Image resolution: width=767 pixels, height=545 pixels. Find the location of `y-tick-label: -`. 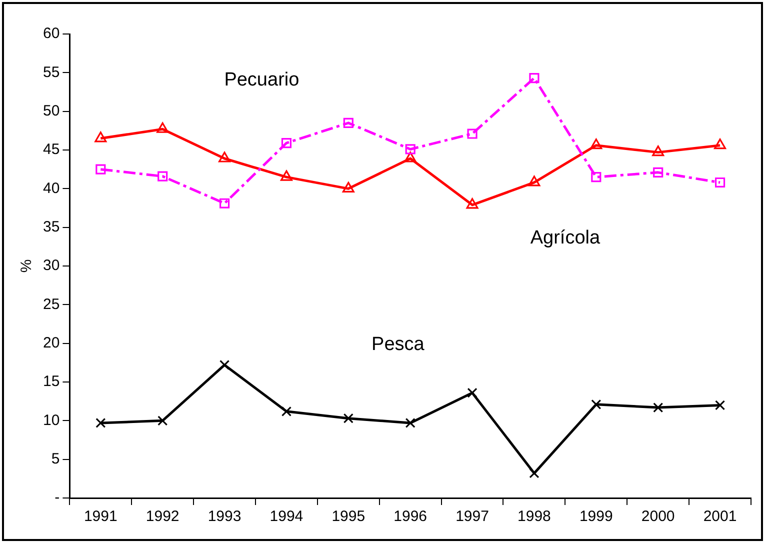

y-tick-label: - is located at coordinates (57, 497).